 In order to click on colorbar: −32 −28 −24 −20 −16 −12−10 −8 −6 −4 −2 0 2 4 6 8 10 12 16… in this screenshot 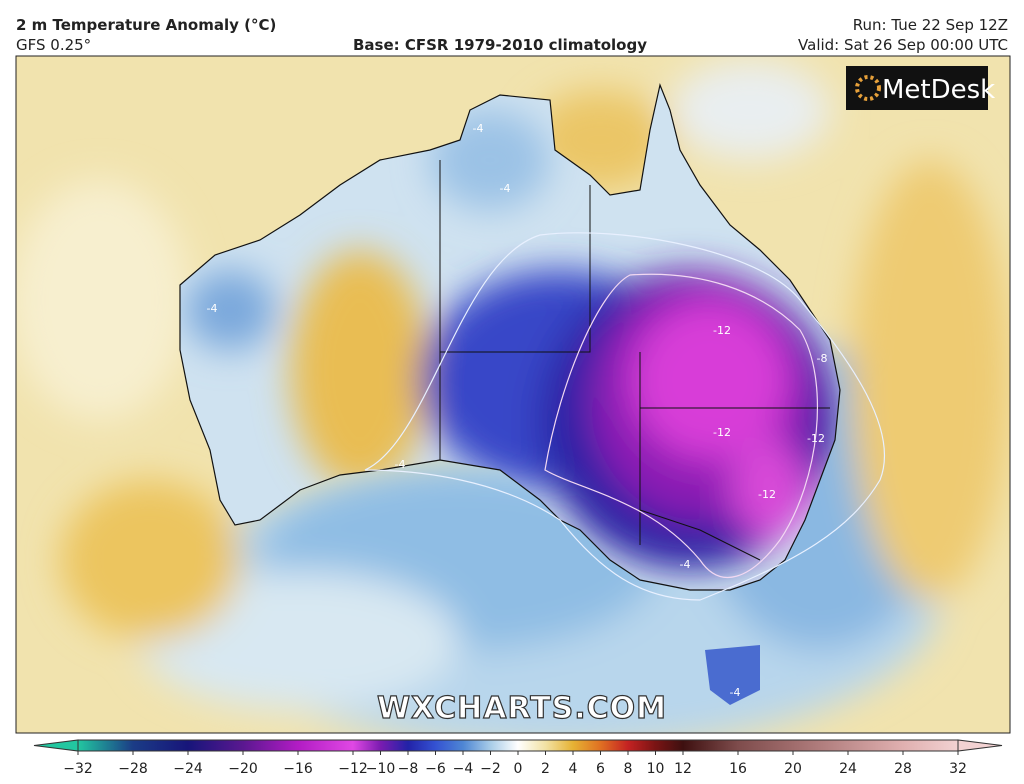, I will do `click(518, 758)`.